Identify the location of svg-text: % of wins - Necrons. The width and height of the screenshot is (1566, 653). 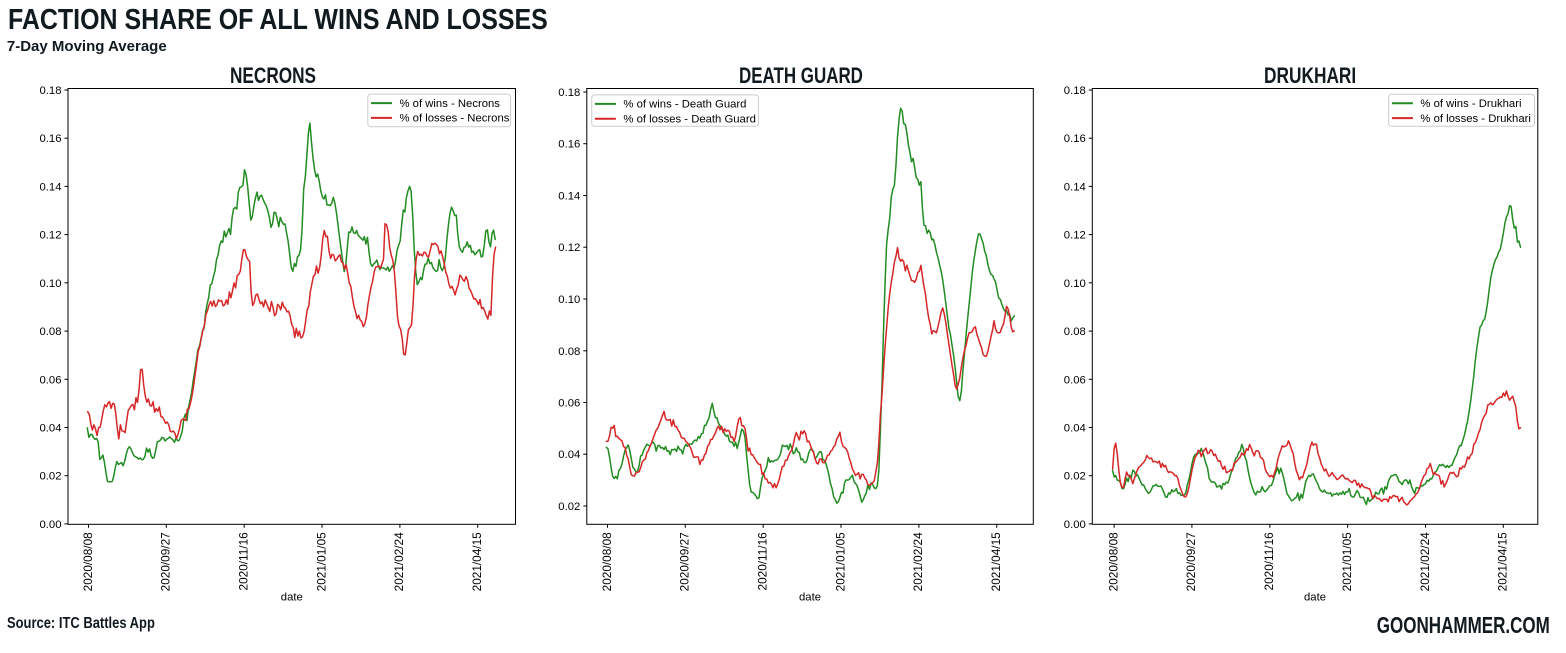
(450, 104).